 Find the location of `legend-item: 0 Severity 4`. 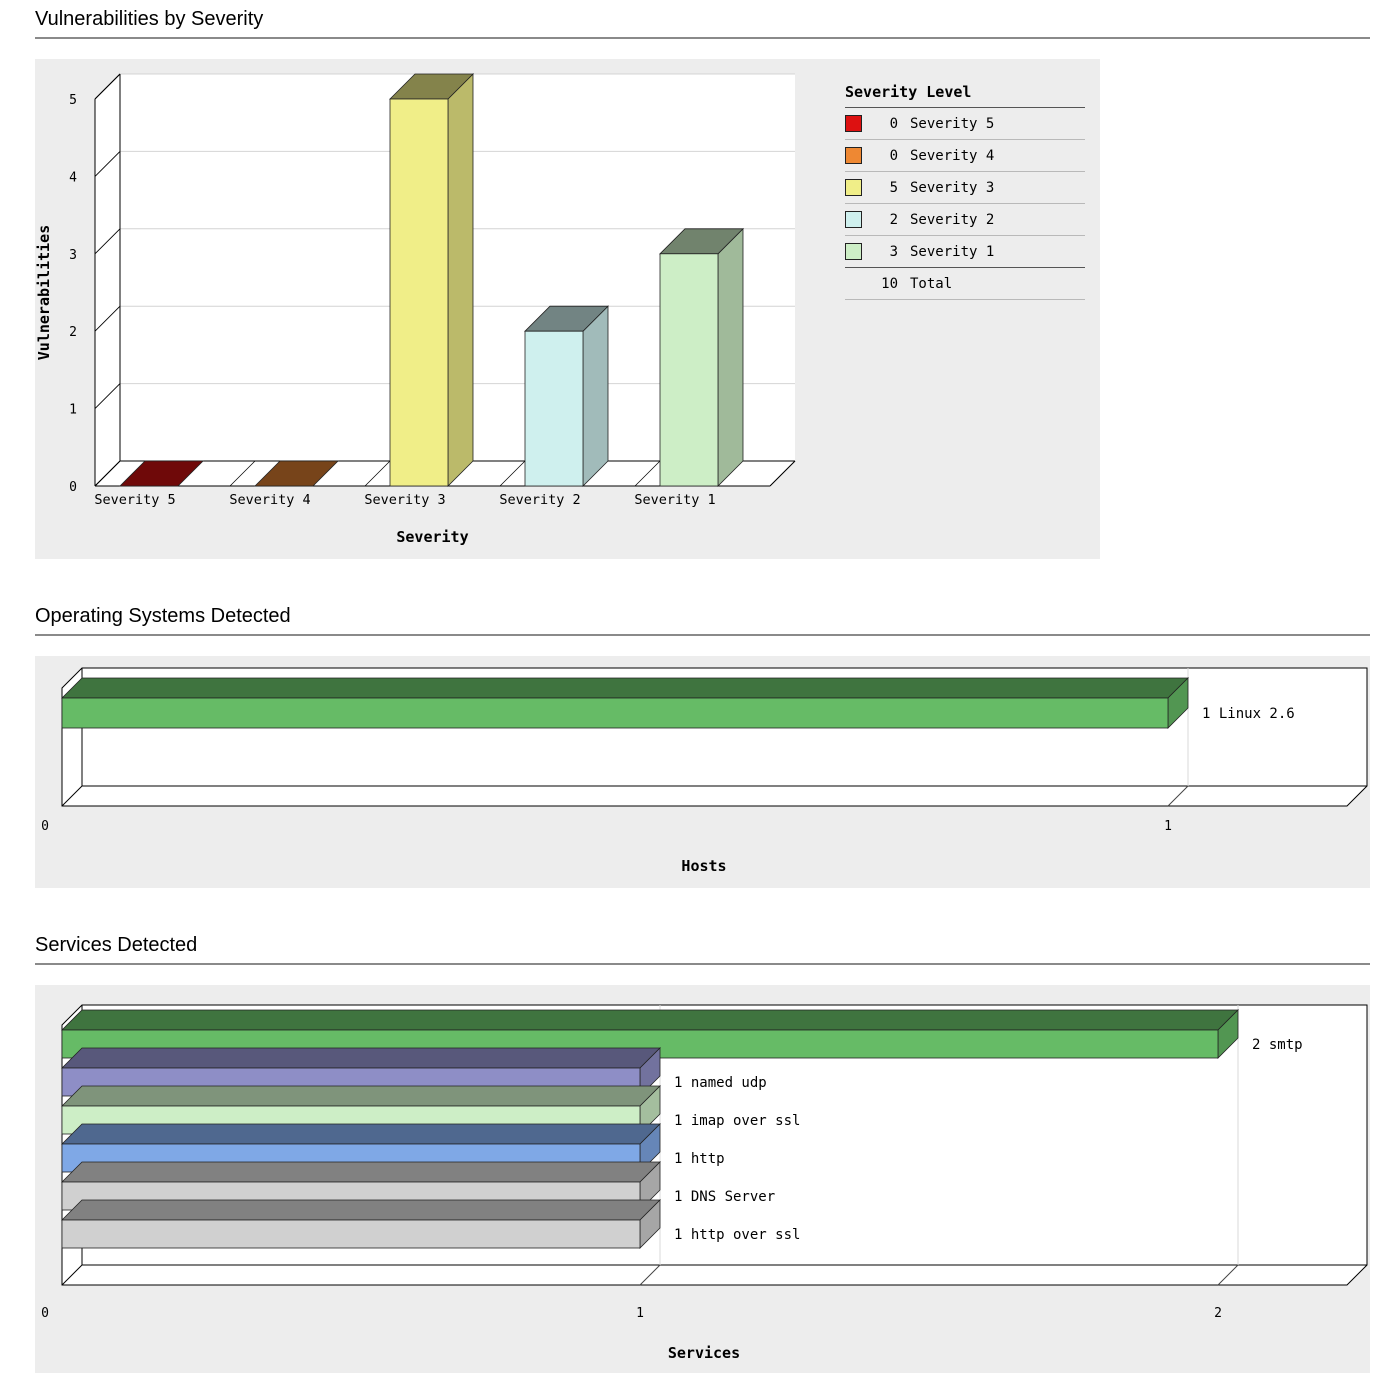

legend-item: 0 Severity 4 is located at coordinates (965, 156).